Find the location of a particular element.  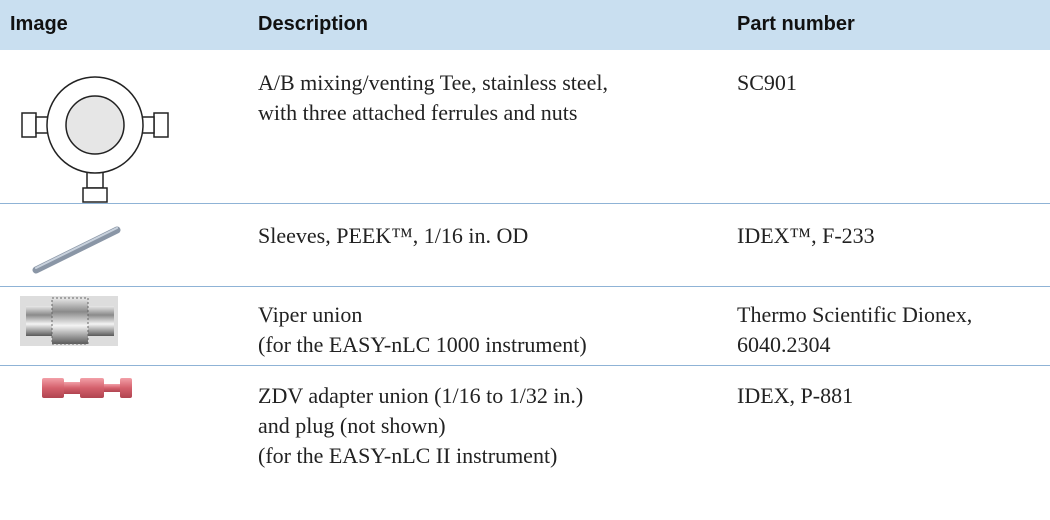

description-line: (for the EASY-nLC II instrument) is located at coordinates (408, 455).